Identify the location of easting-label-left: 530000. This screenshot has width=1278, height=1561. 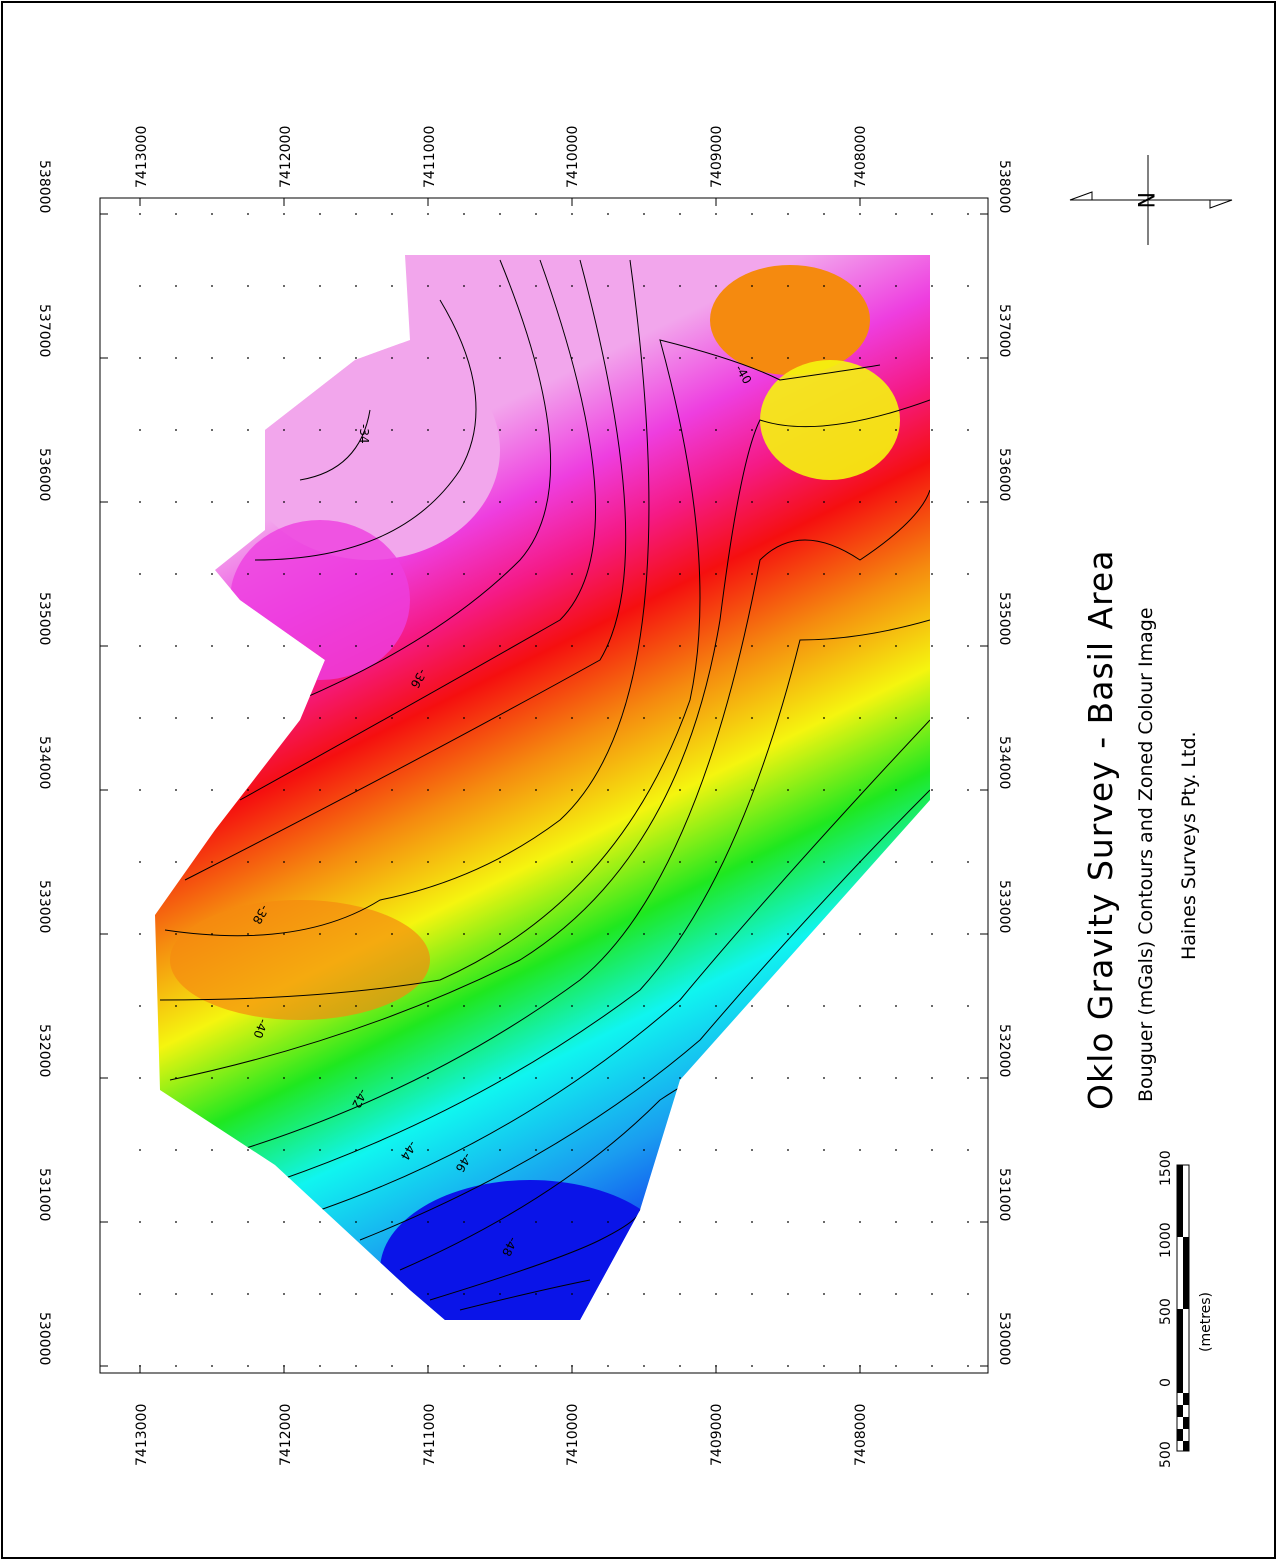
(44, 1338).